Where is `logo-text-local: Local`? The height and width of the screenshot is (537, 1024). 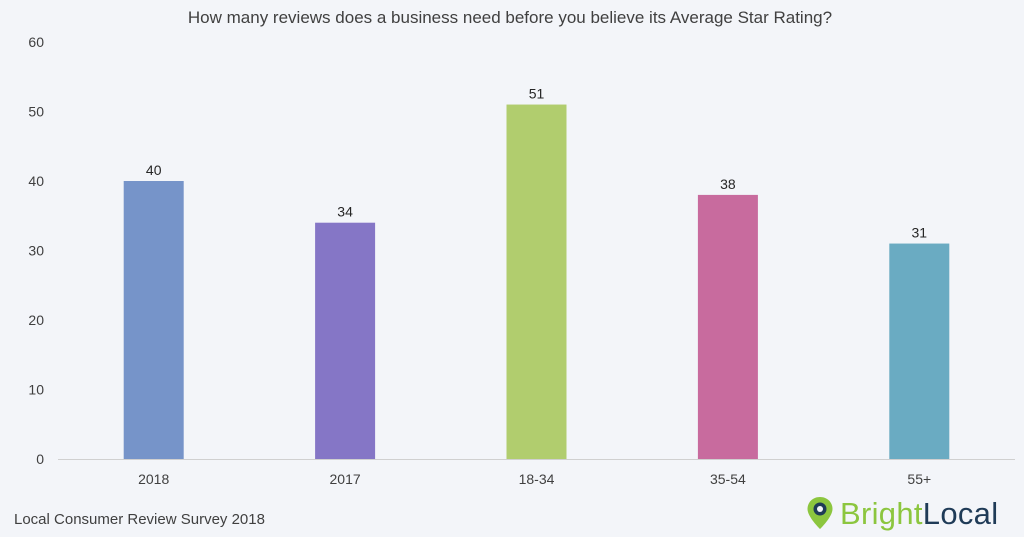 logo-text-local: Local is located at coordinates (960, 513).